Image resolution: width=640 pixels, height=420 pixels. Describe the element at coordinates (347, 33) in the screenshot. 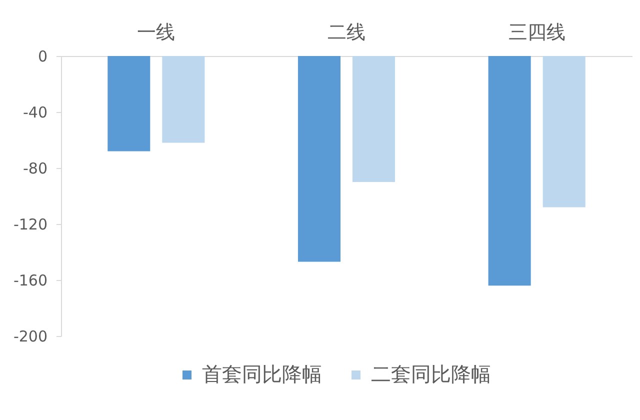

I see `x-tick-label: 二线` at that location.